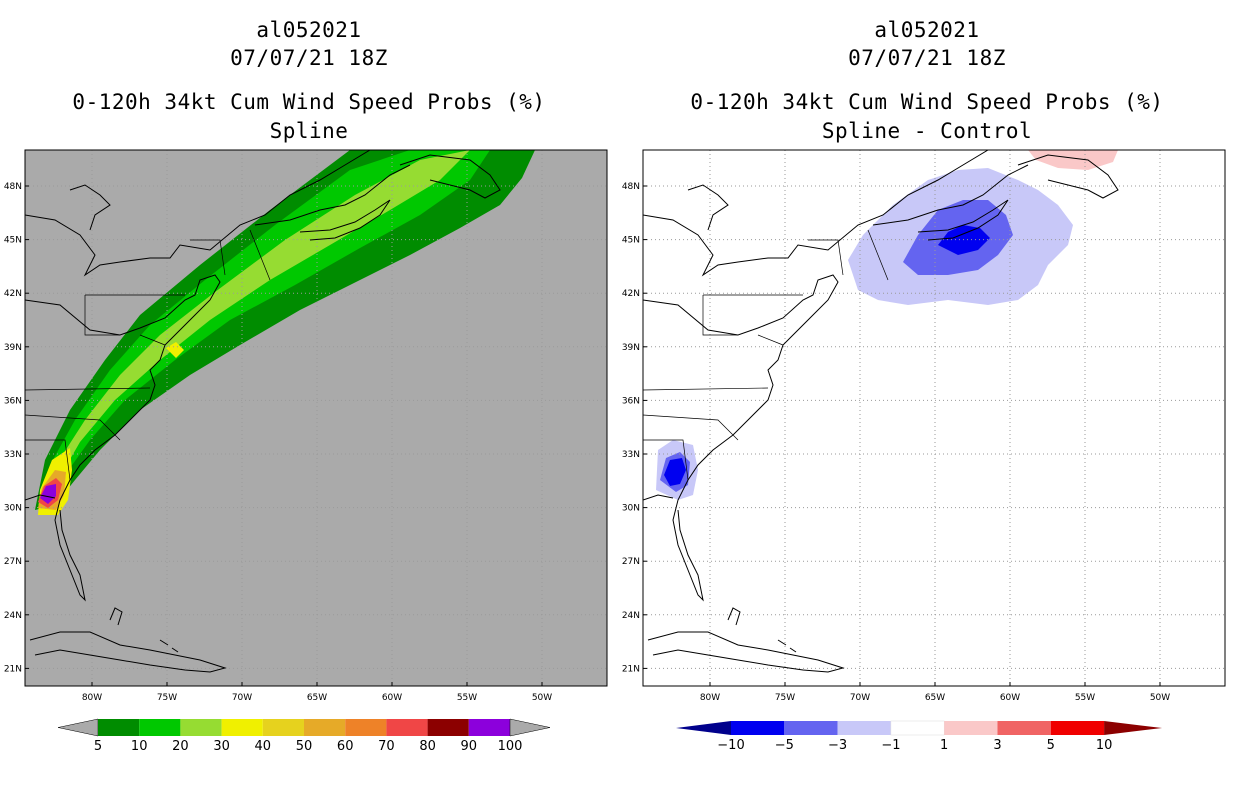 Image resolution: width=1236 pixels, height=800 pixels. I want to click on prob-band-30-mid-atlantic, so click(175, 350).